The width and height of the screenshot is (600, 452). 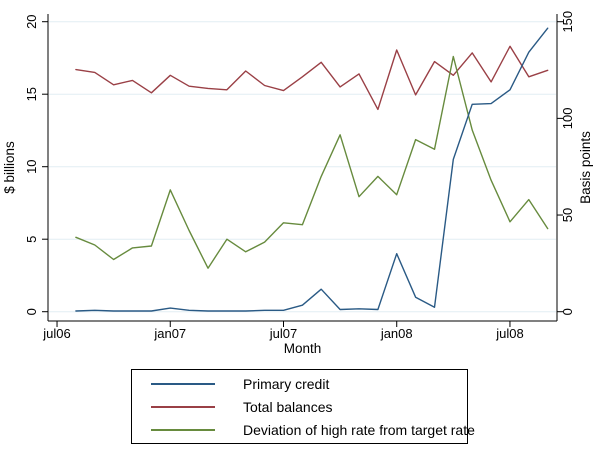 I want to click on x-tick-label: jan07, so click(x=169, y=333).